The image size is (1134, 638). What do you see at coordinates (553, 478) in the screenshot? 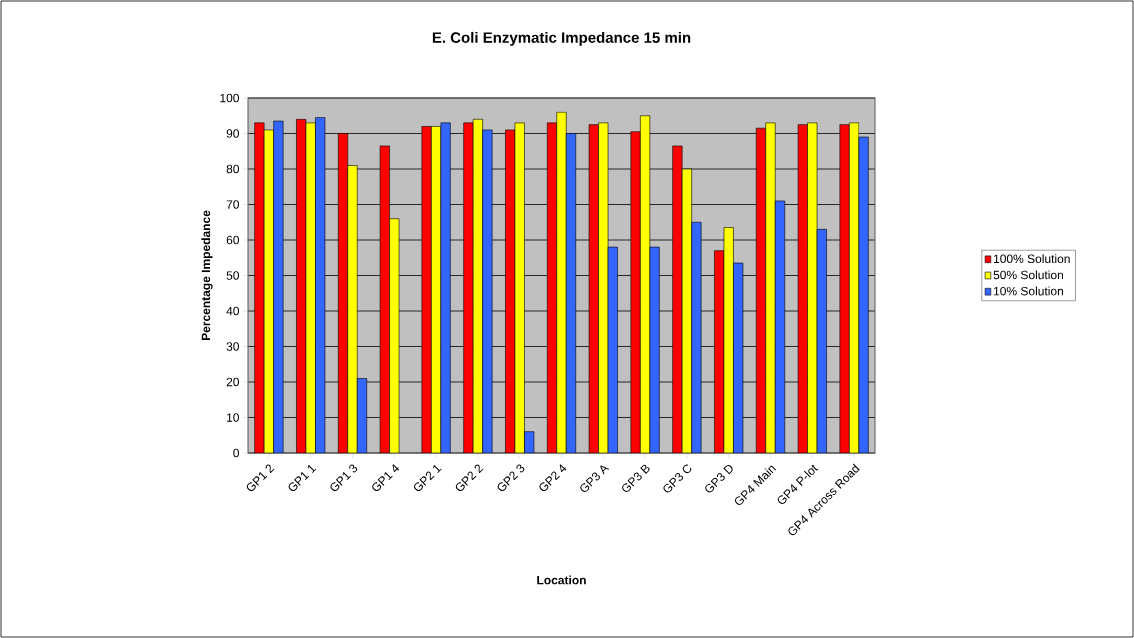
I see `x-tick-label: GP2 4` at bounding box center [553, 478].